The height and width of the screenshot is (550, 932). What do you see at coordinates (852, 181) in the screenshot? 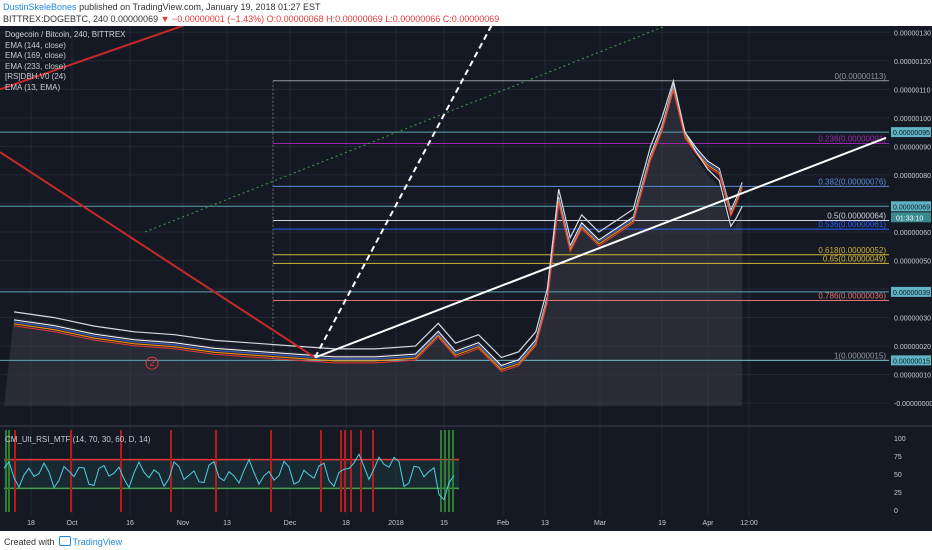
I see `fib-label-2: 0.382(0.00000076)` at bounding box center [852, 181].